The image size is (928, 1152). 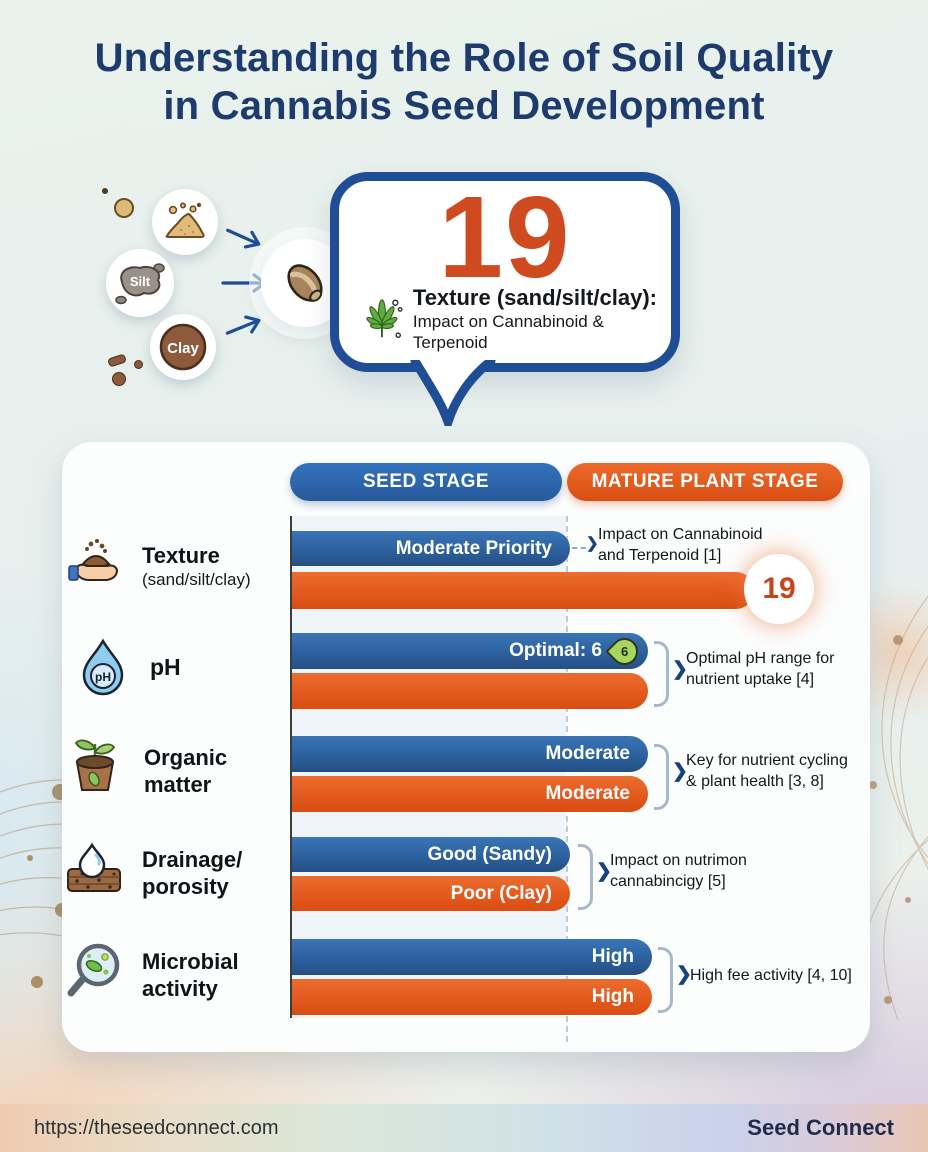 What do you see at coordinates (431, 548) in the screenshot?
I see `bar-texture-seed: Moderate Priority` at bounding box center [431, 548].